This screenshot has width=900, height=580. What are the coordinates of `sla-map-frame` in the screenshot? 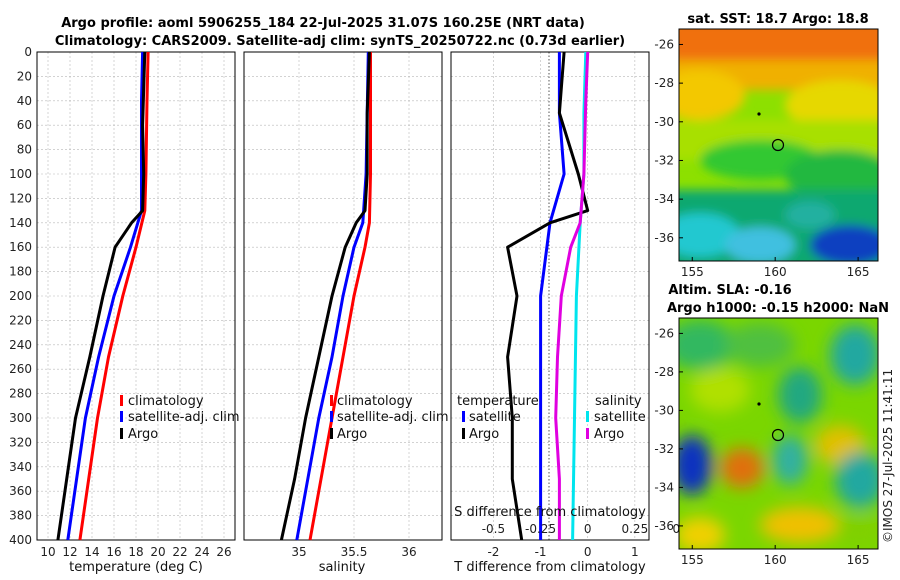 It's located at (778, 433).